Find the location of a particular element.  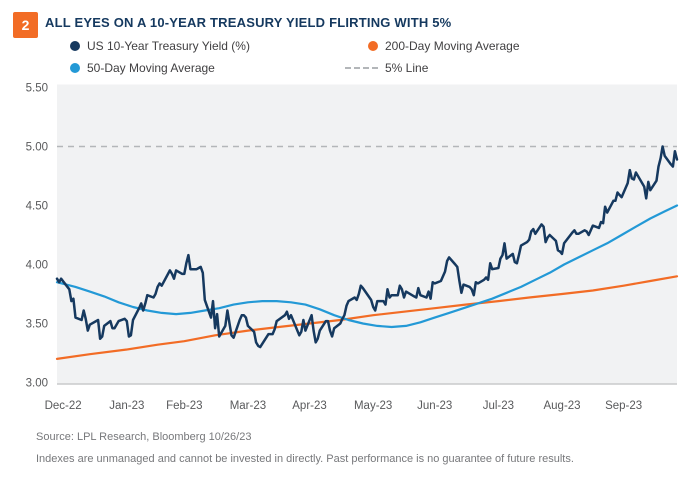

x-axis-tick-label: Aug-23 is located at coordinates (561, 406).